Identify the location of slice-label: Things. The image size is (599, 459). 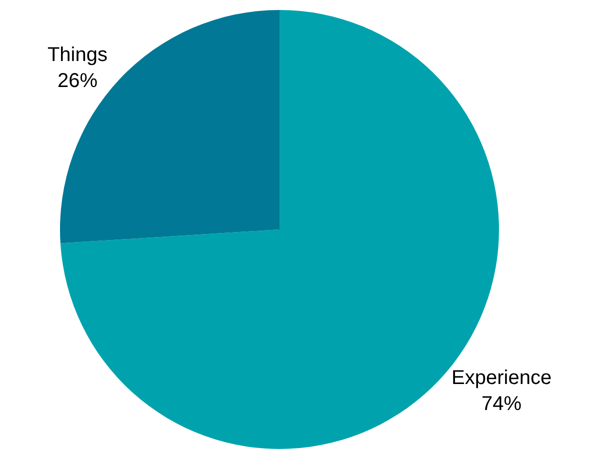
(77, 55).